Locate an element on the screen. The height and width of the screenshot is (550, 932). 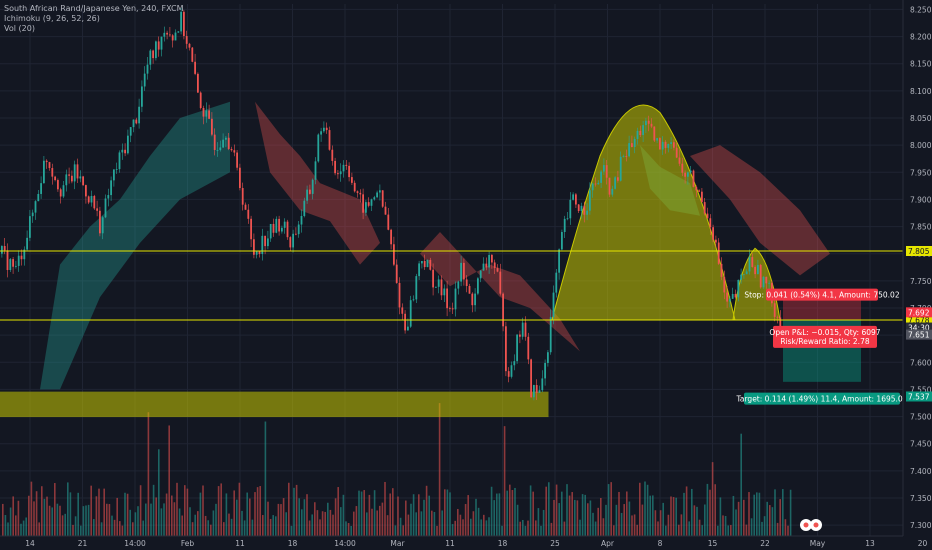
indicator-ichimoku: Ichimoku (9, 26, 52, 26) is located at coordinates (52, 18).